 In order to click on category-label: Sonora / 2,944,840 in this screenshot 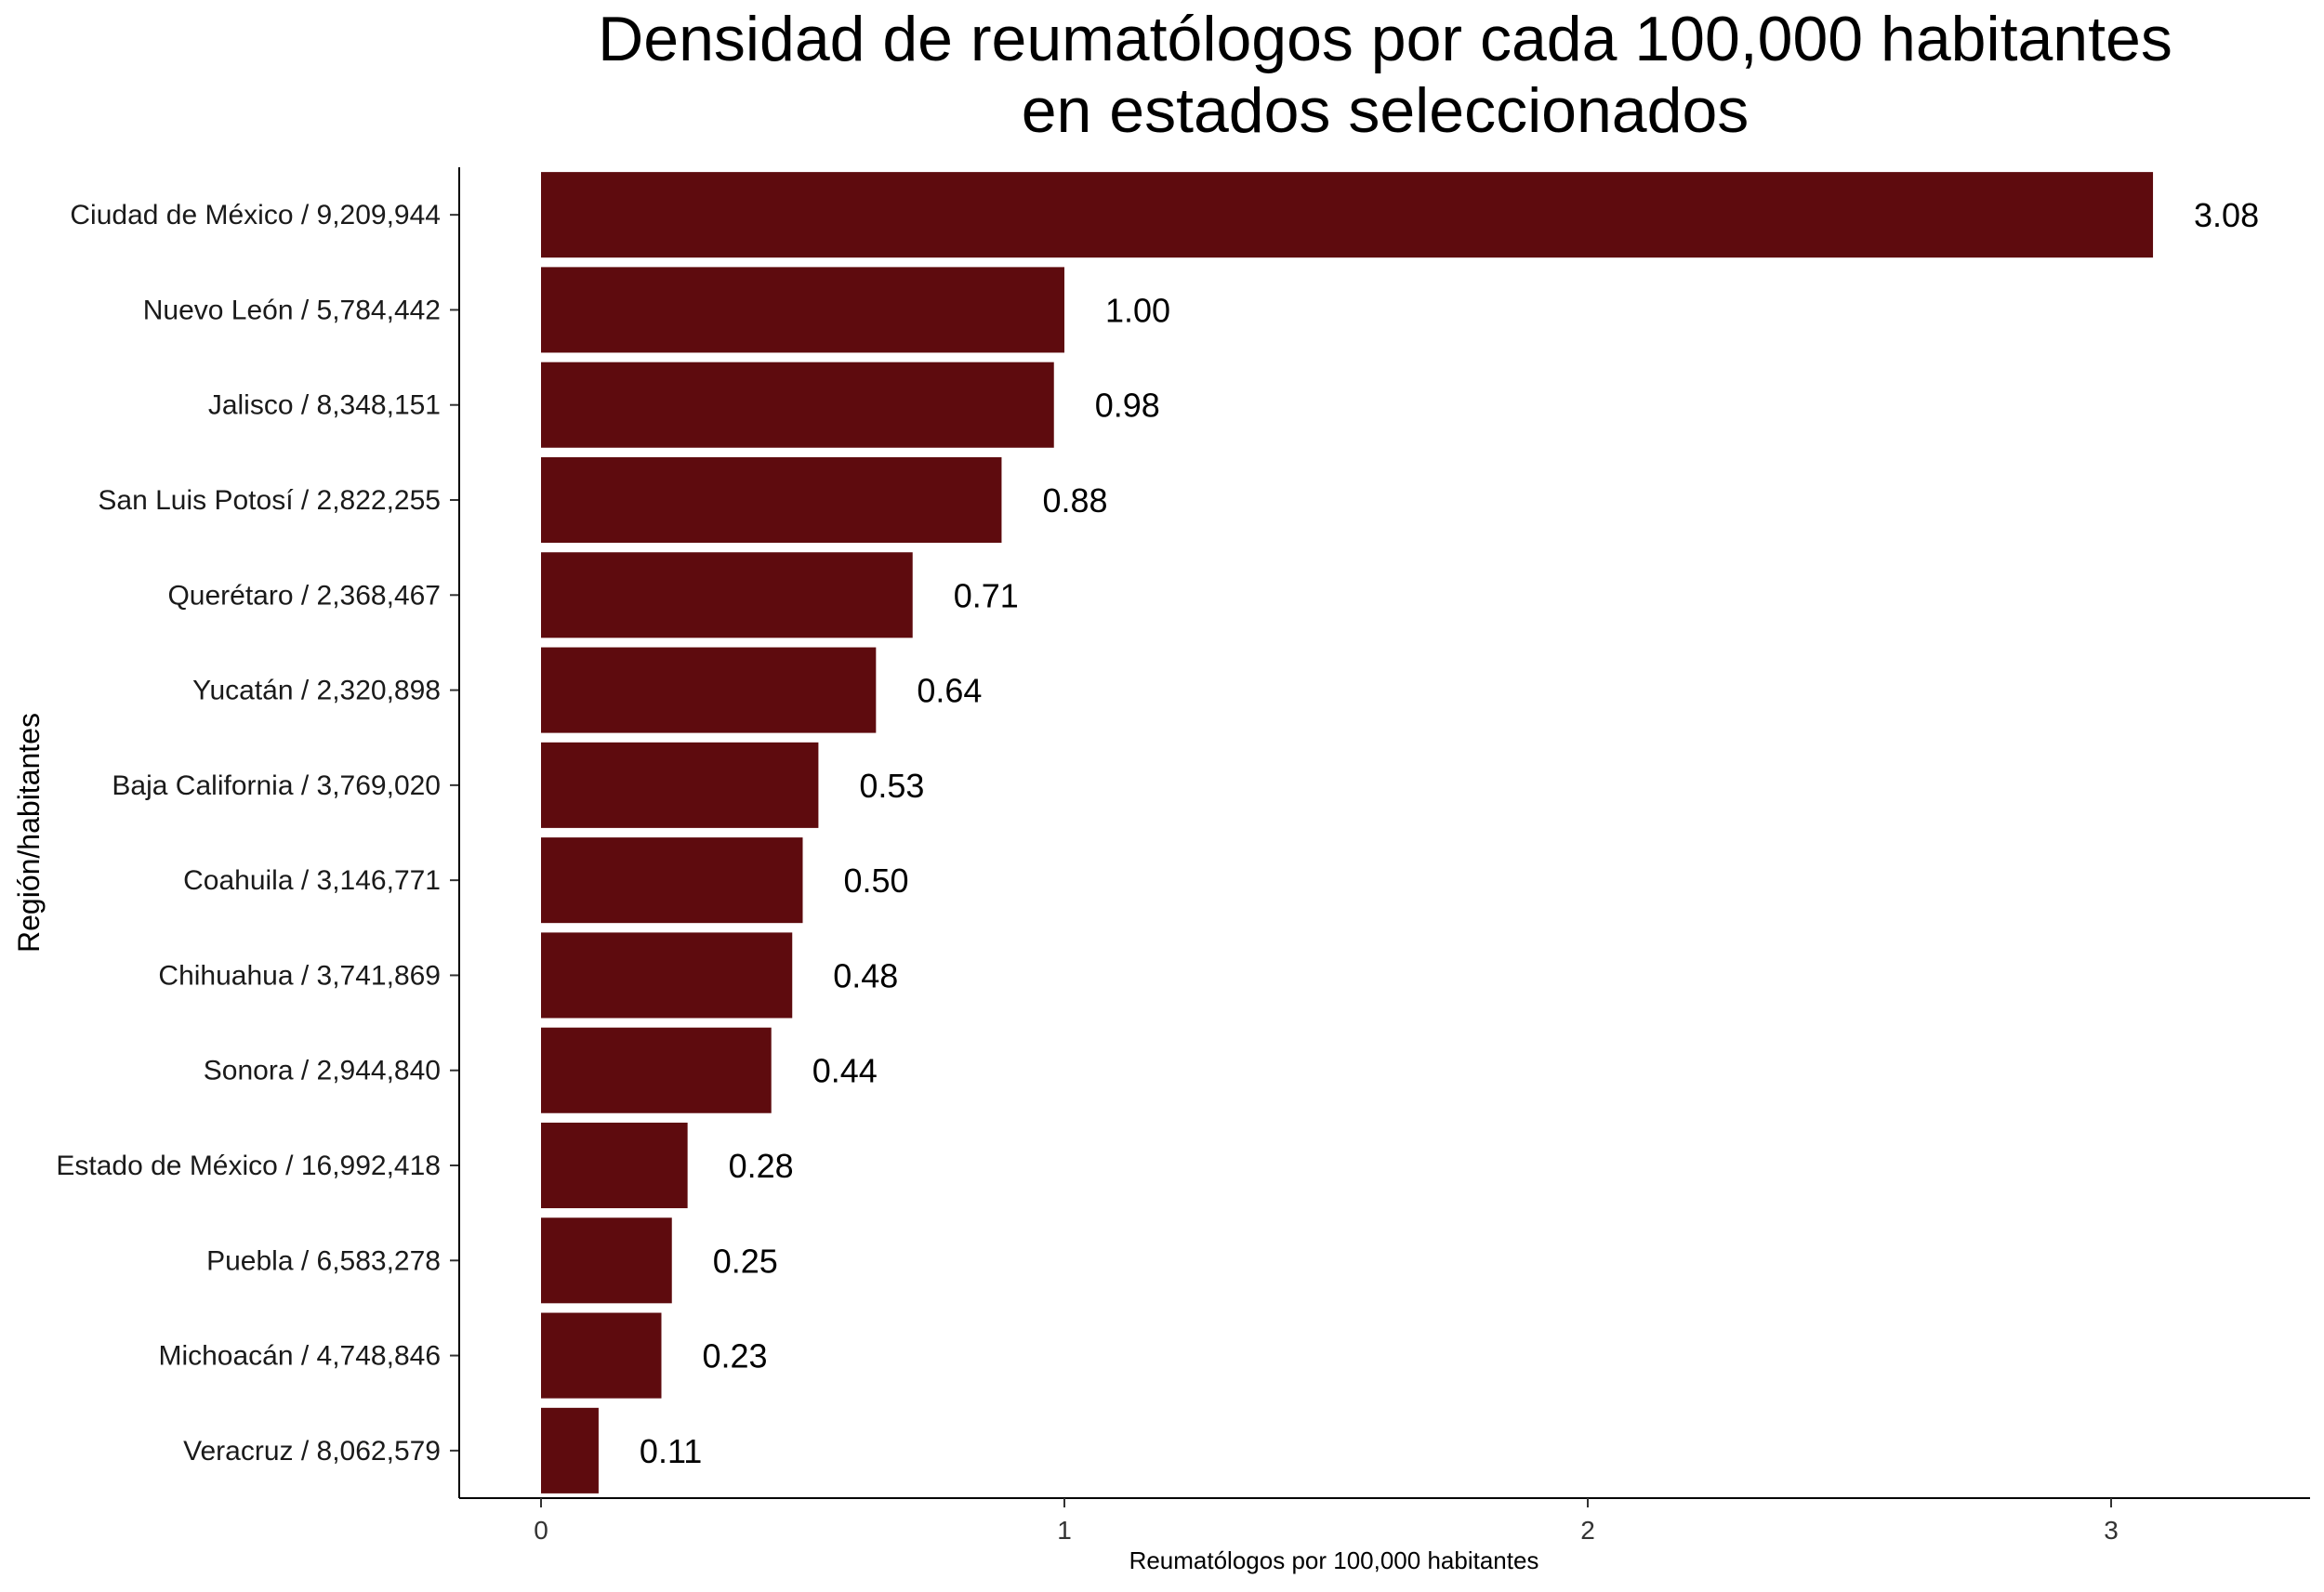, I will do `click(322, 1071)`.